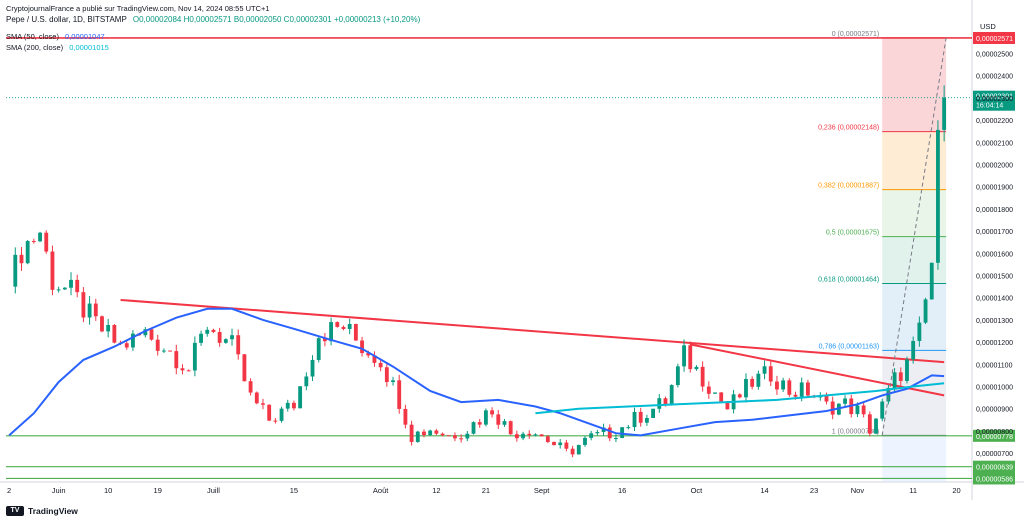 The image size is (1024, 520). Describe the element at coordinates (9, 490) in the screenshot. I see `time-tick-label: 2` at that location.